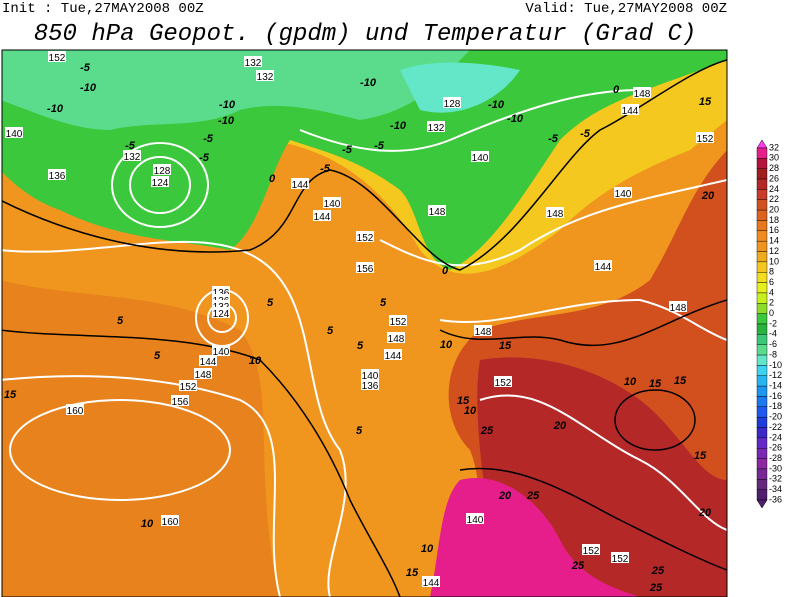 The height and width of the screenshot is (597, 789). I want to click on geopotential-label: 160, so click(75, 411).